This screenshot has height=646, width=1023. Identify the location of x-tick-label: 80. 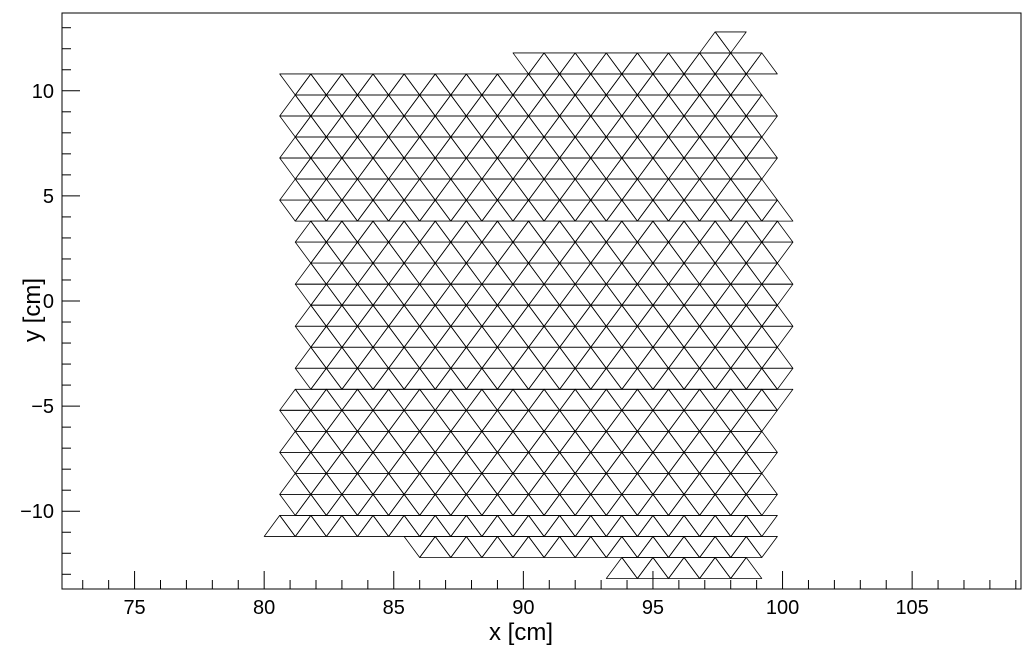
(264, 608).